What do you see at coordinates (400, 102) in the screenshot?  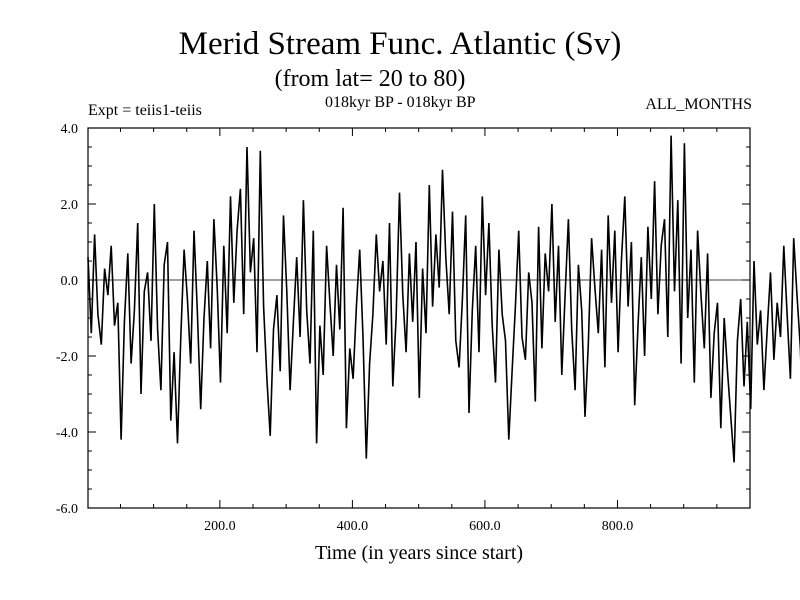 I see `period-label: 018kyr BP - 018kyr BP` at bounding box center [400, 102].